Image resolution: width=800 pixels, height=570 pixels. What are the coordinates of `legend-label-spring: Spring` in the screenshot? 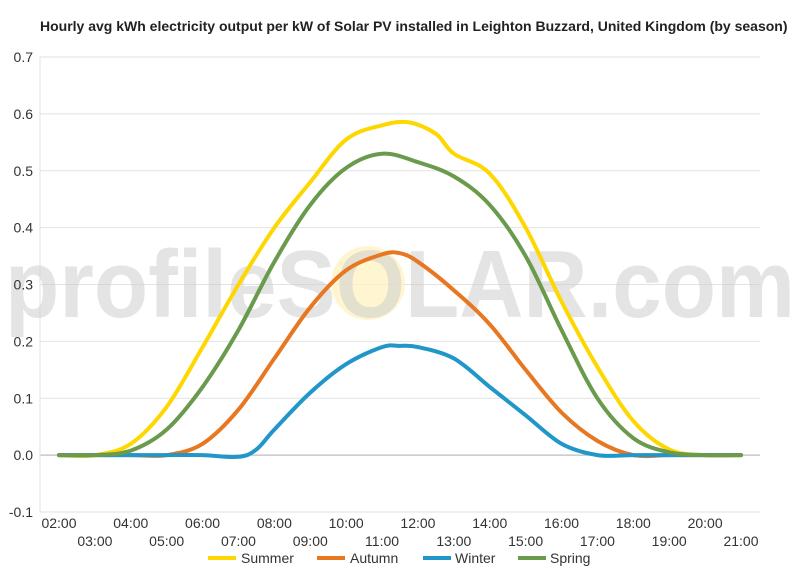 It's located at (570, 558).